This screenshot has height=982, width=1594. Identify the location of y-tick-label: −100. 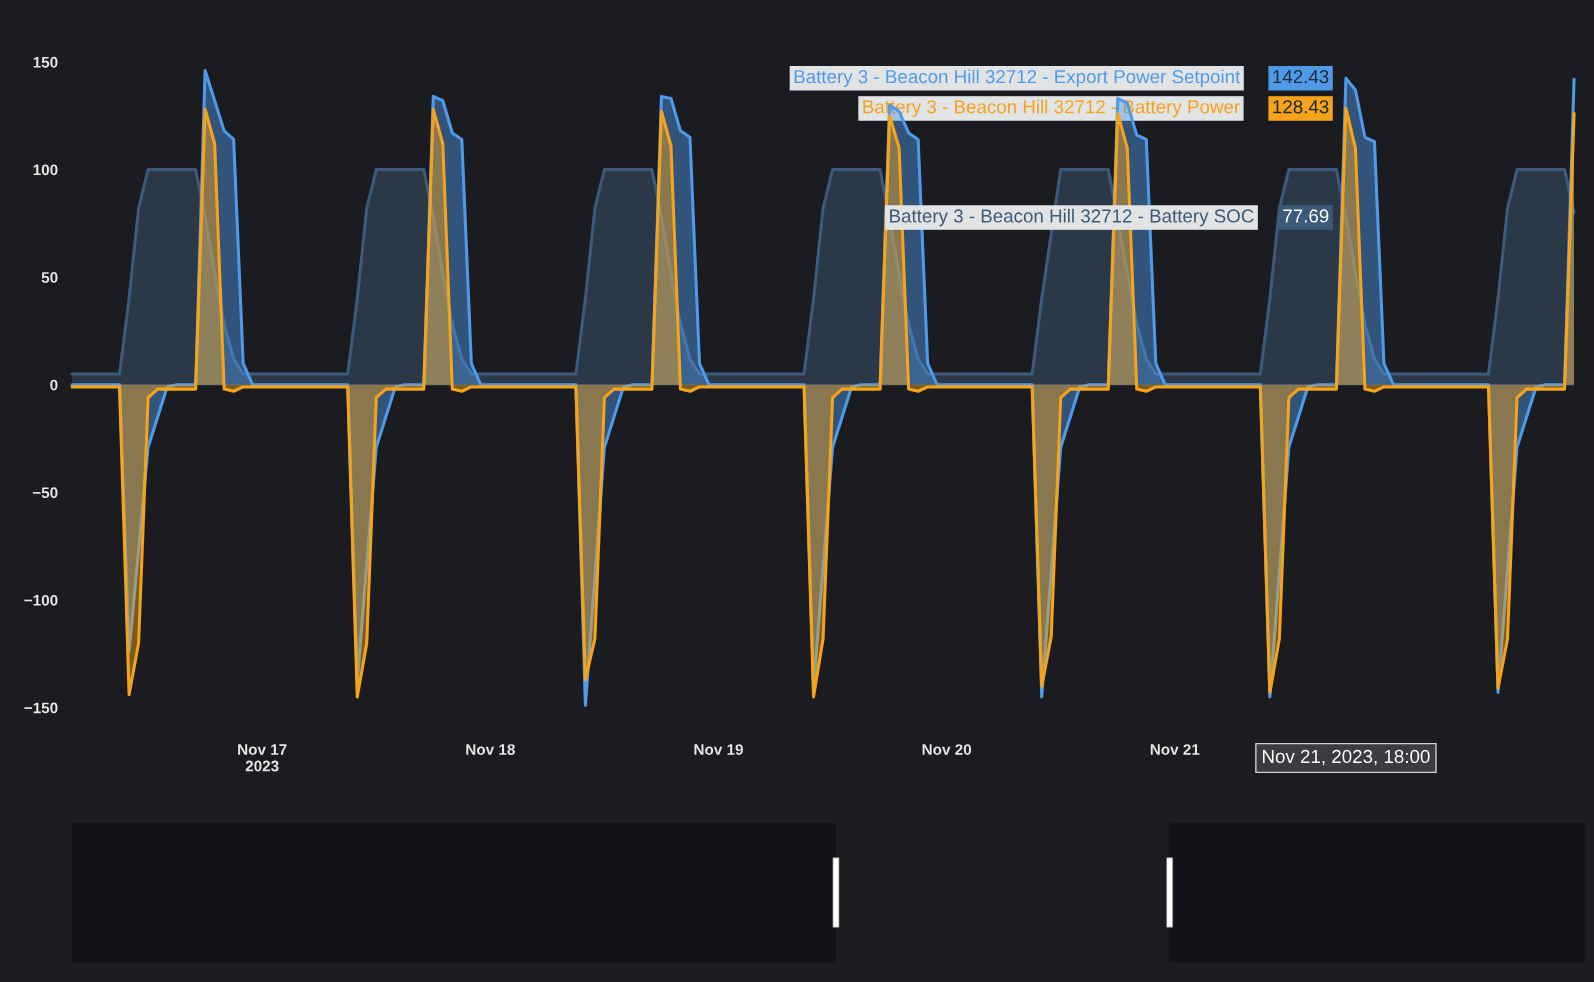
(41, 600).